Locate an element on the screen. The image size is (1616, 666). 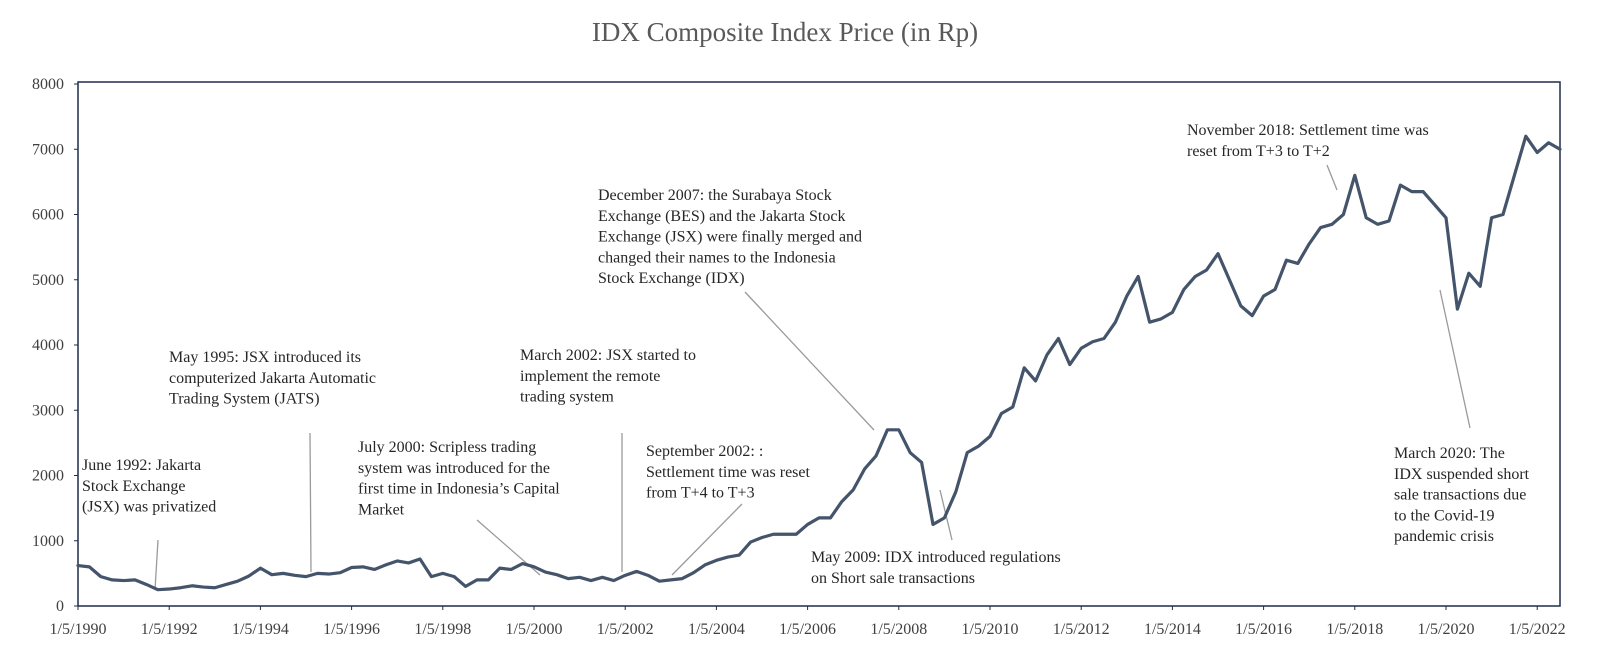
x-tick-label: 1/5/2006 is located at coordinates (807, 629).